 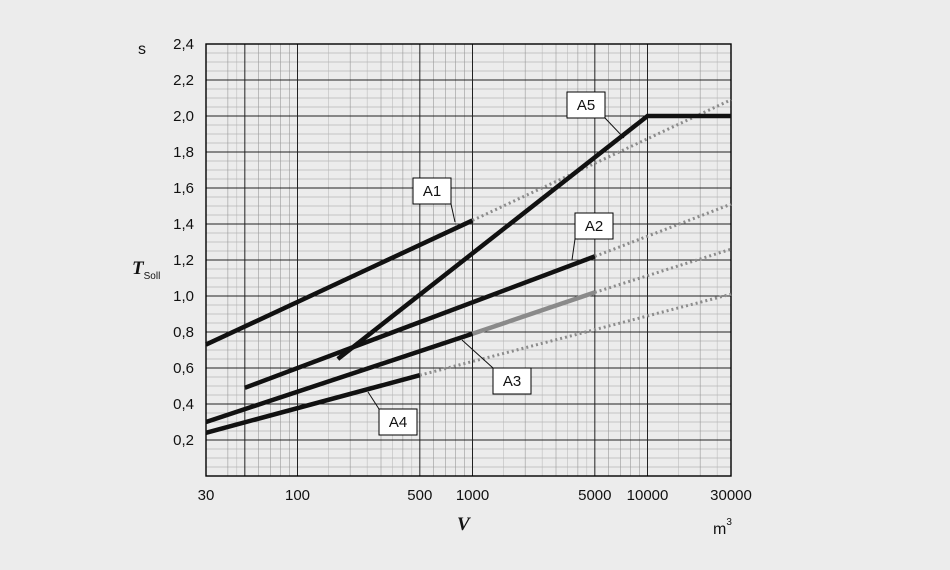 I want to click on series-a4-extension, so click(x=575, y=334).